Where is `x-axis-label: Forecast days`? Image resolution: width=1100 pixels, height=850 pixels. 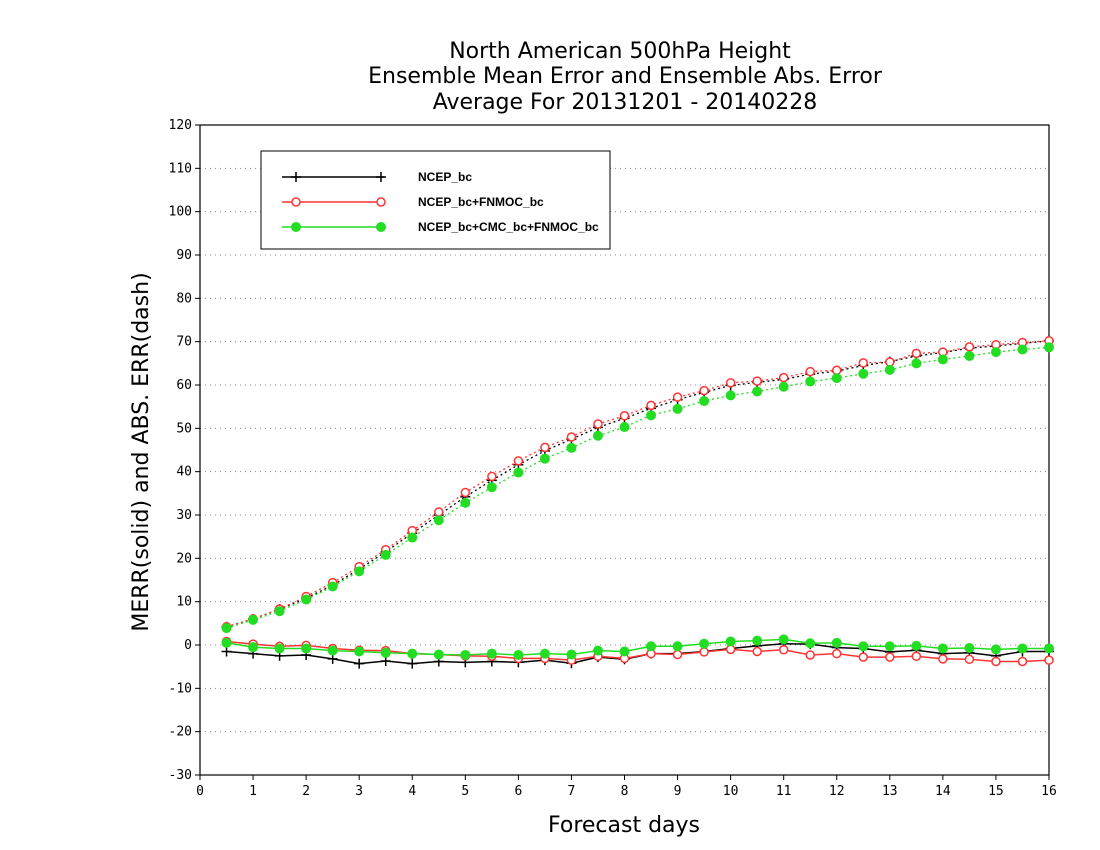 x-axis-label: Forecast days is located at coordinates (624, 825).